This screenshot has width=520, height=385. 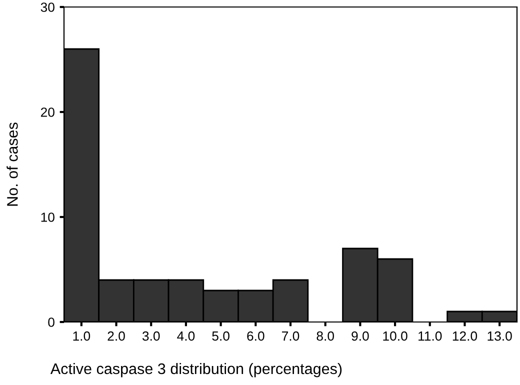 I want to click on x-tick-label: 13.0, so click(x=500, y=336).